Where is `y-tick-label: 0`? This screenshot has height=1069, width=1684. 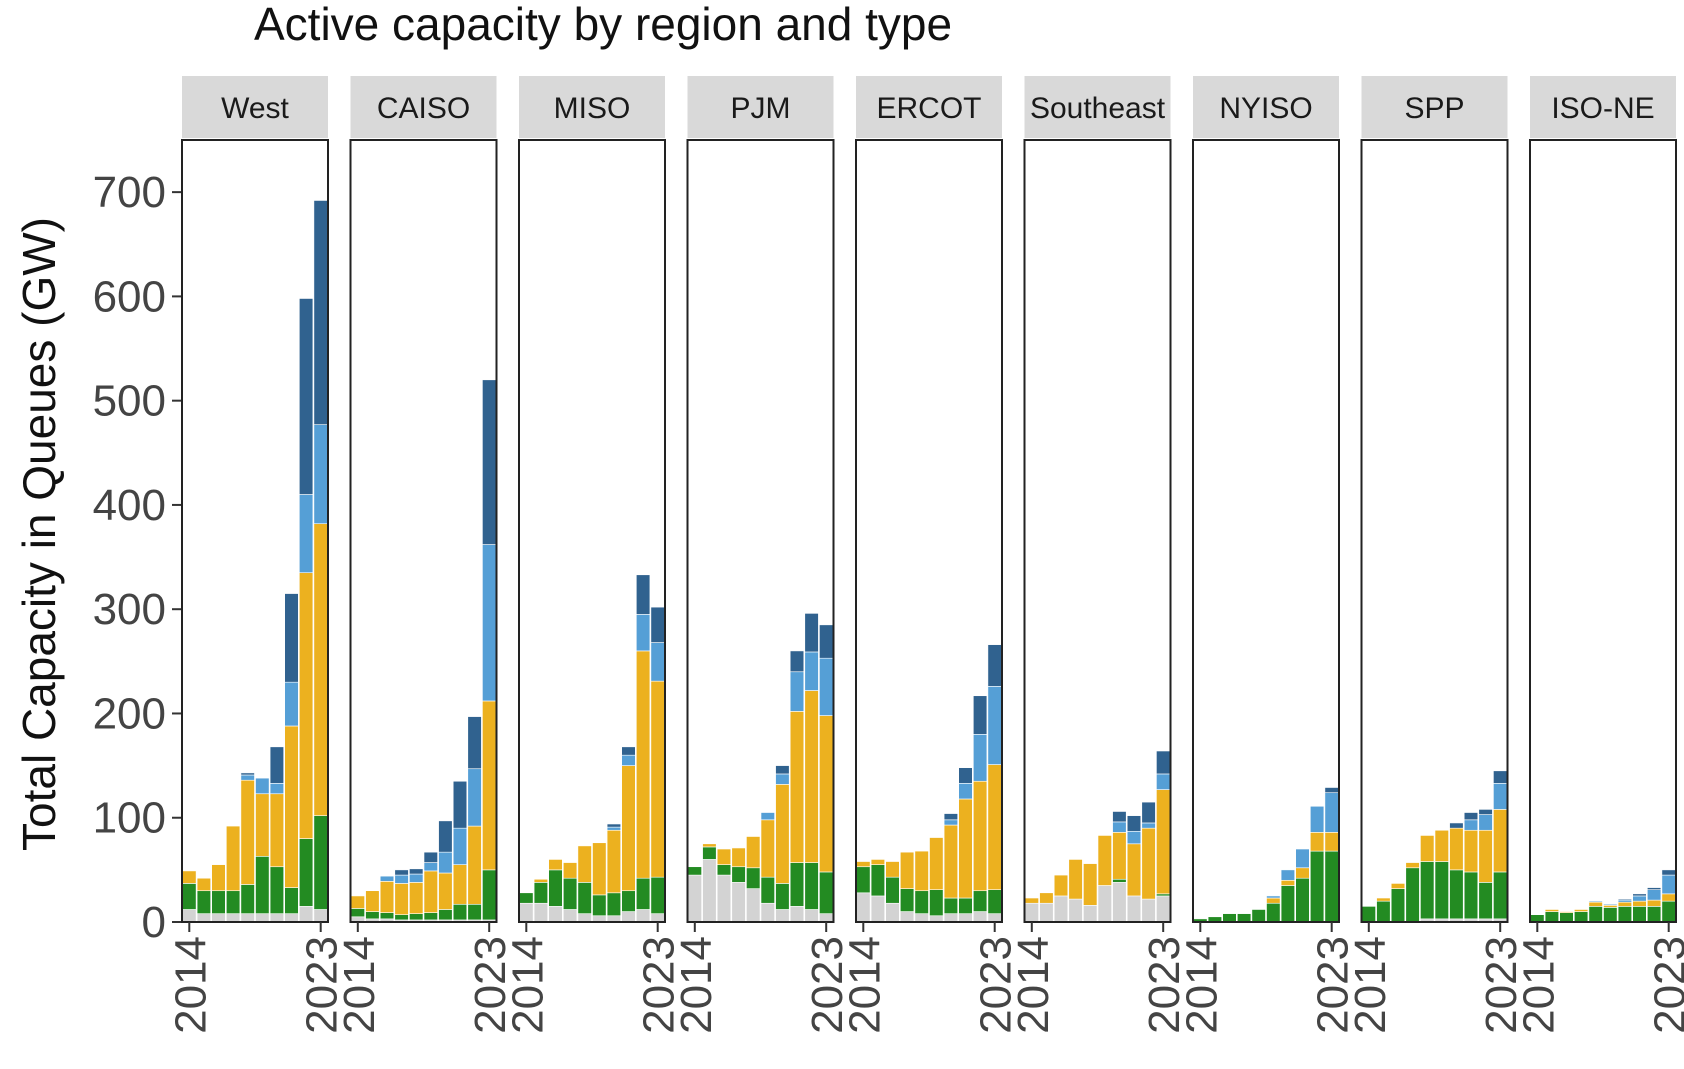 y-tick-label: 0 is located at coordinates (154, 922).